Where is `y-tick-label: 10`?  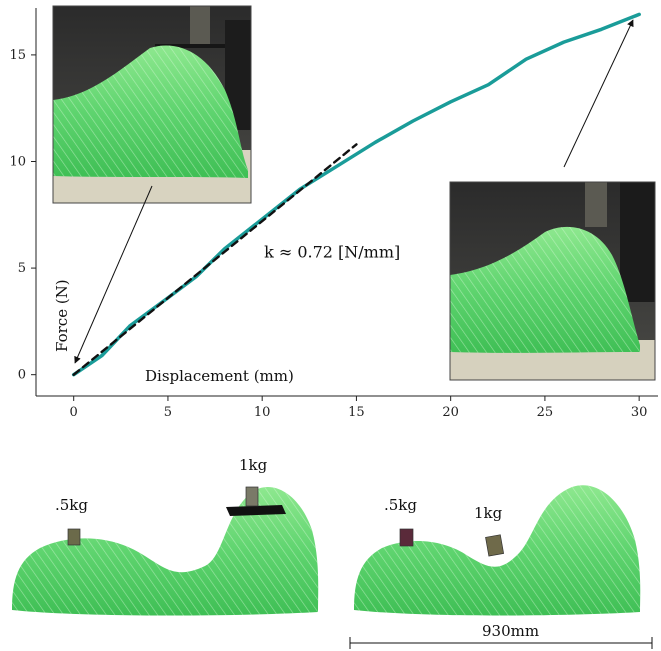 y-tick-label: 10 is located at coordinates (17, 161).